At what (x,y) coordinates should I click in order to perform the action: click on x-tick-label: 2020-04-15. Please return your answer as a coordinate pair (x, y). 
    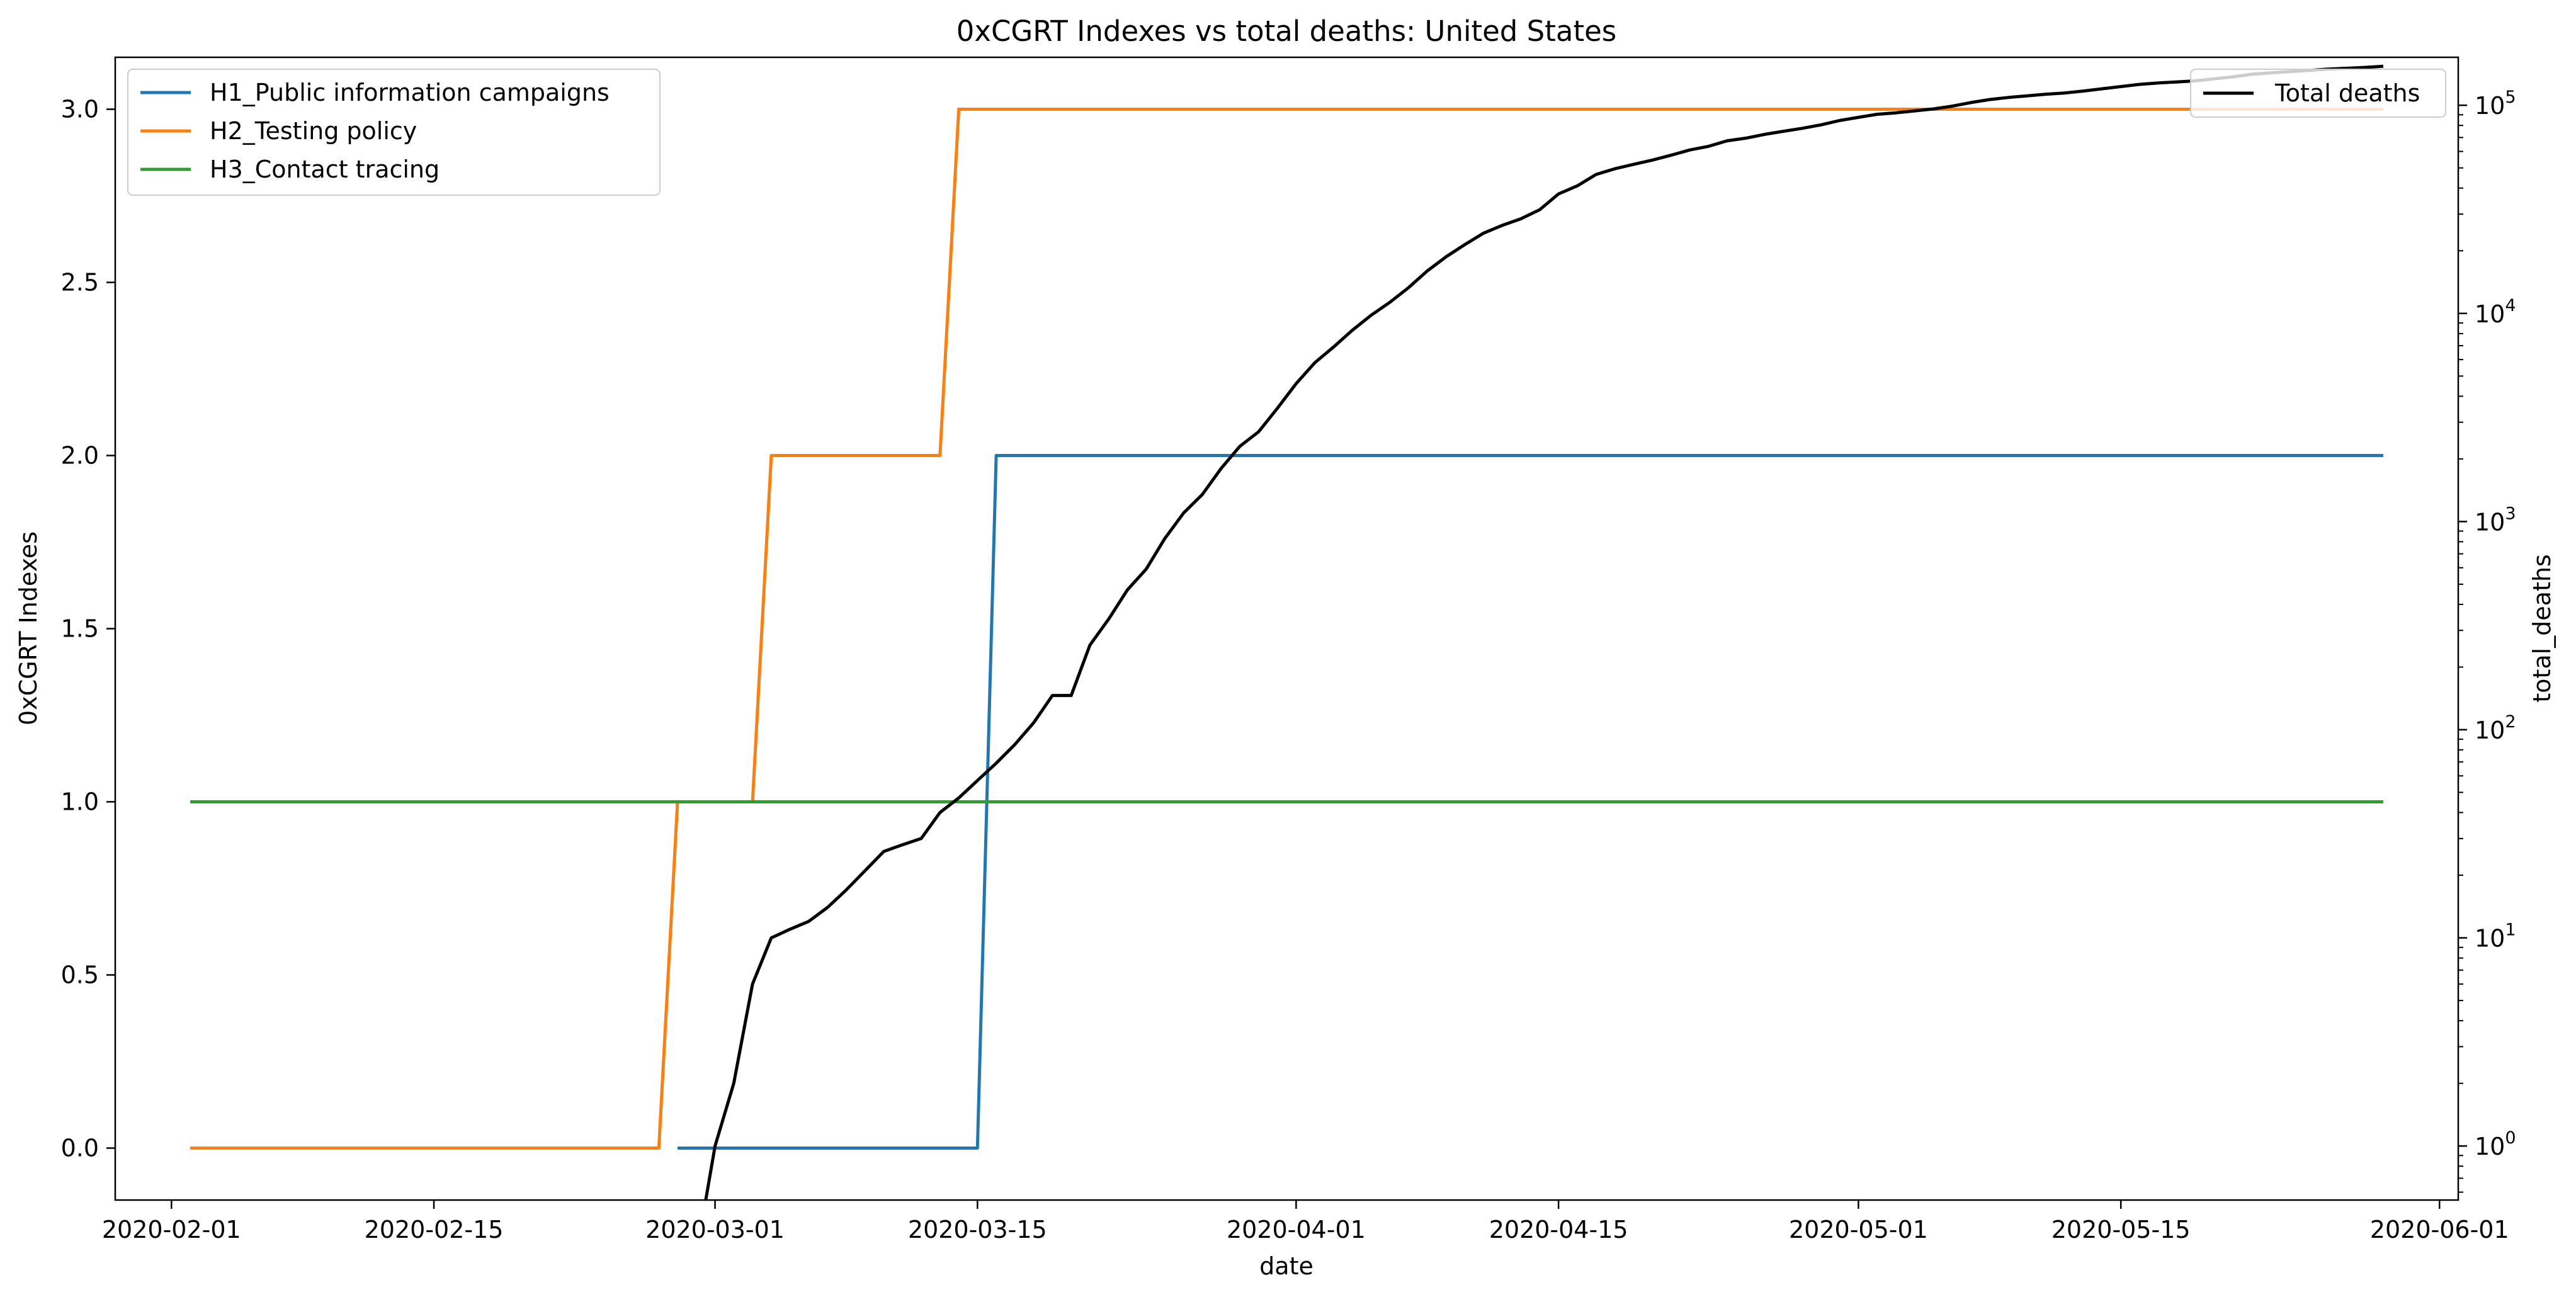
    Looking at the image, I should click on (1558, 1229).